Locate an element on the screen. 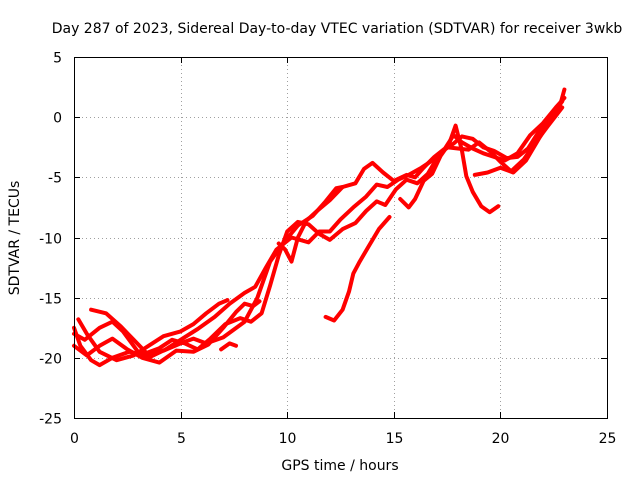 The width and height of the screenshot is (640, 480). y-axis-label: SDTVAR / TECUs is located at coordinates (15, 238).